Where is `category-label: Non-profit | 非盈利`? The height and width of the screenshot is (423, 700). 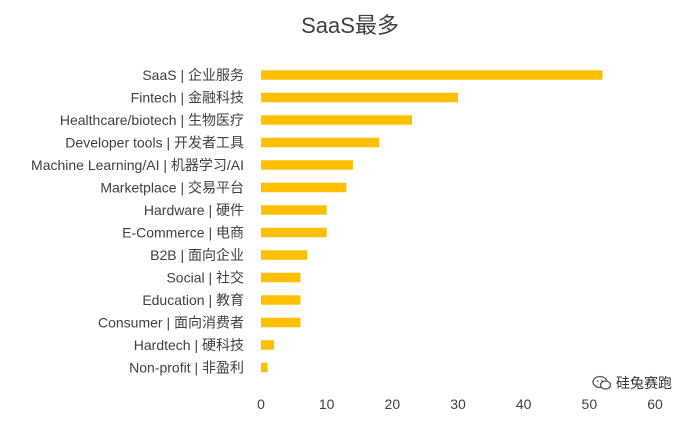
category-label: Non-profit | 非盈利 is located at coordinates (186, 368).